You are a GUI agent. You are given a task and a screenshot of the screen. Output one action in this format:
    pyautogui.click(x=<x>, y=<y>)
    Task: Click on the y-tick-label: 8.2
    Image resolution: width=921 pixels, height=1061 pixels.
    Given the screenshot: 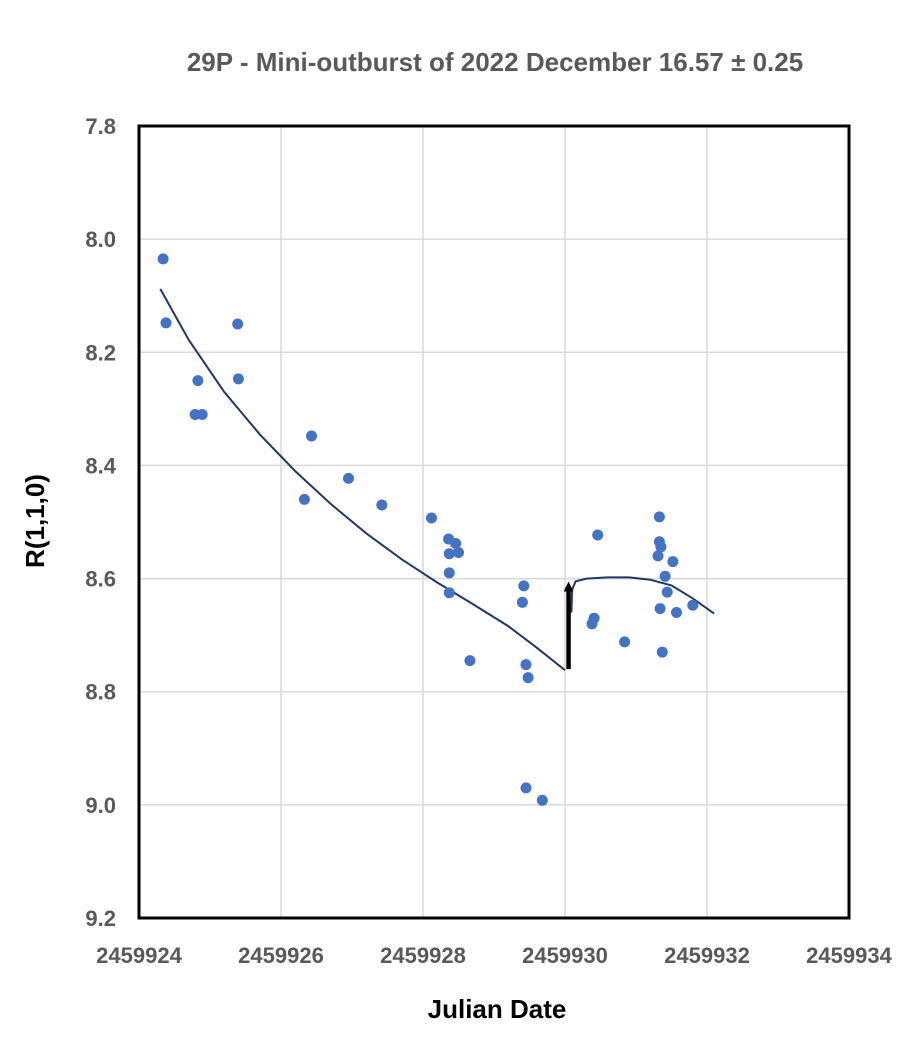 What is the action you would take?
    pyautogui.click(x=100, y=352)
    